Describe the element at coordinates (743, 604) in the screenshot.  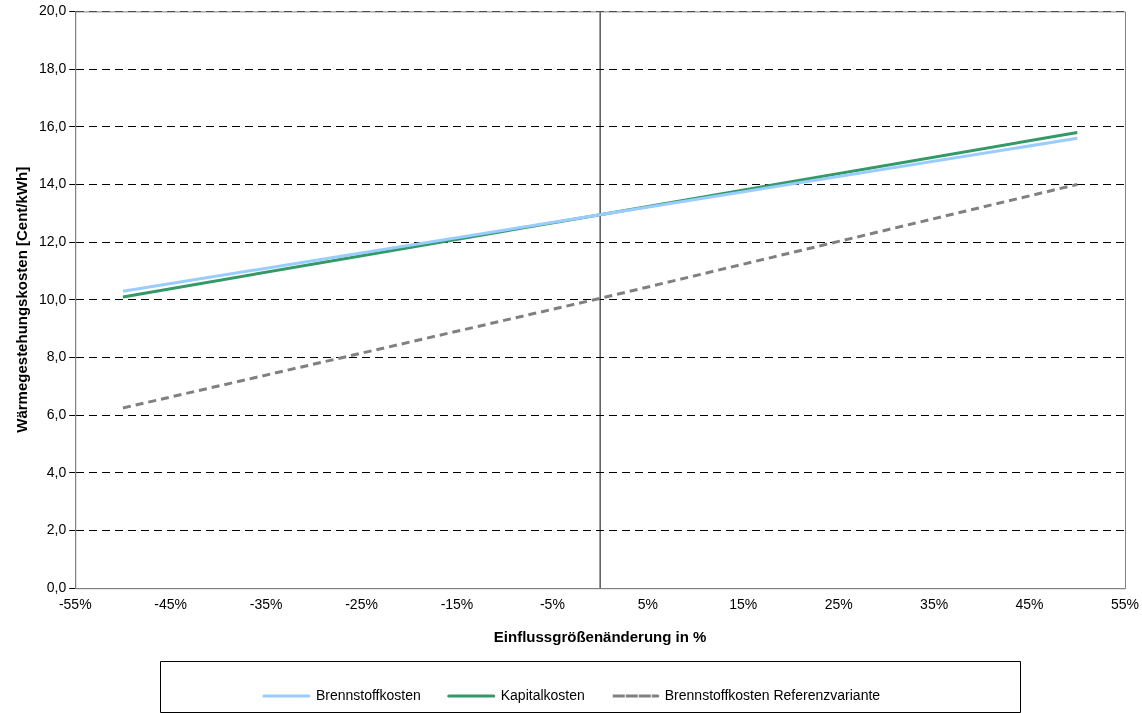
I see `x-tick-label: 15%` at that location.